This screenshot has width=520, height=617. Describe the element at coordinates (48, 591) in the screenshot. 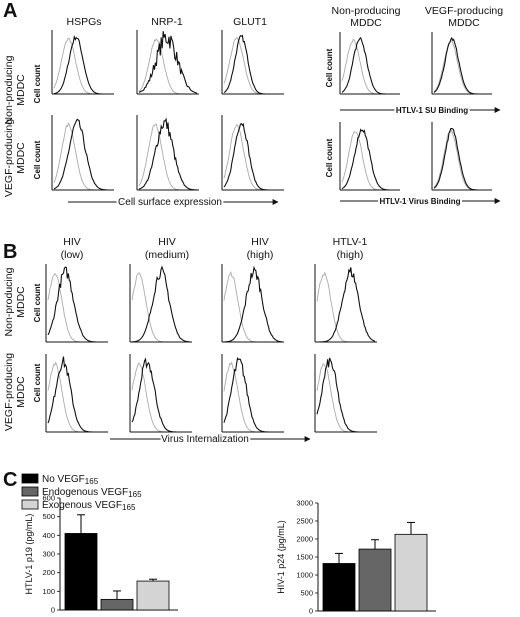

I see `htlv-chart-tick-label-100: 100` at that location.